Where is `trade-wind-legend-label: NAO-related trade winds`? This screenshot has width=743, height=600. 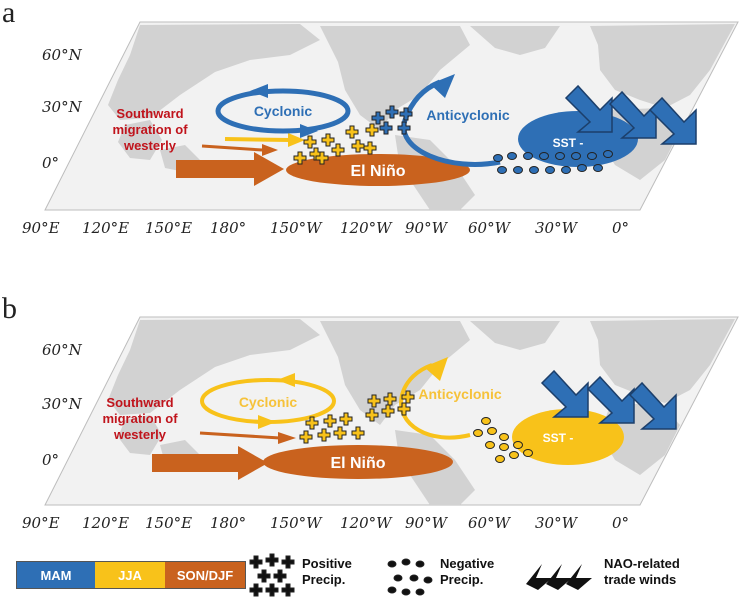
trade-wind-legend-label: NAO-related trade winds is located at coordinates (642, 572).